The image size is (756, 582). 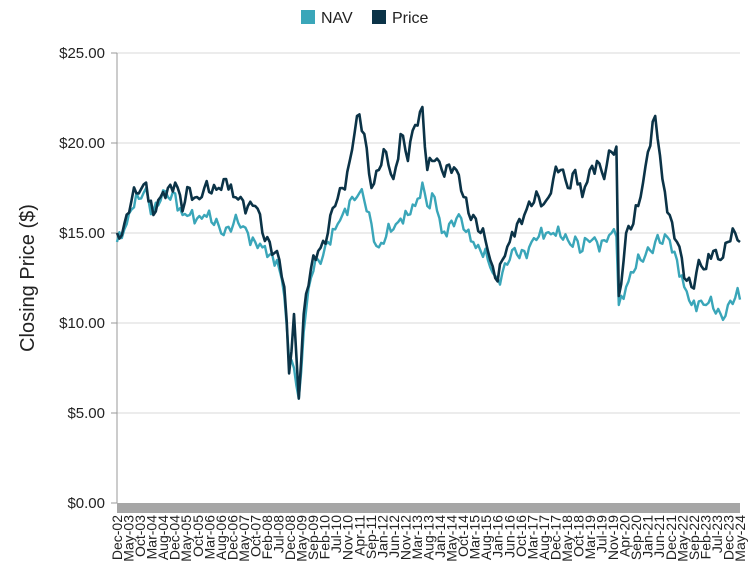 What do you see at coordinates (590, 537) in the screenshot?
I see `x-tick-label: Mar-19` at bounding box center [590, 537].